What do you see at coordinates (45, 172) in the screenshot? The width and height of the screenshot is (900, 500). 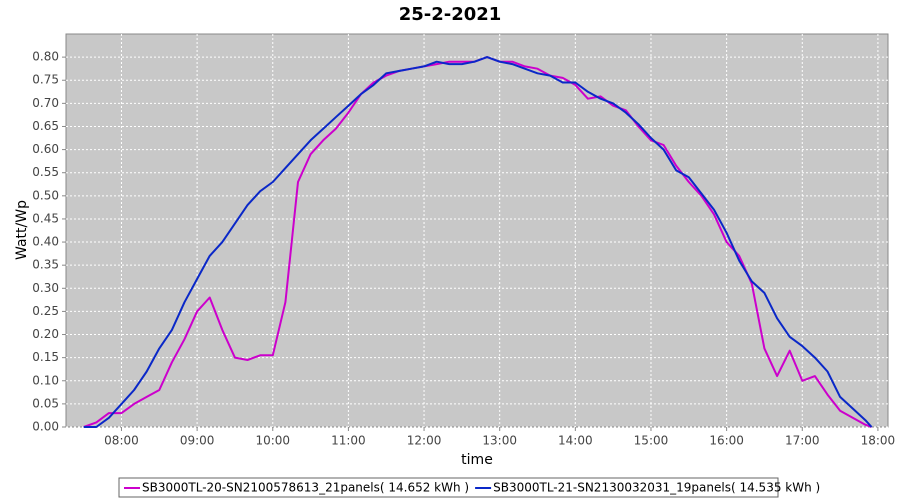 I see `y-tick-label: 0.55` at bounding box center [45, 172].